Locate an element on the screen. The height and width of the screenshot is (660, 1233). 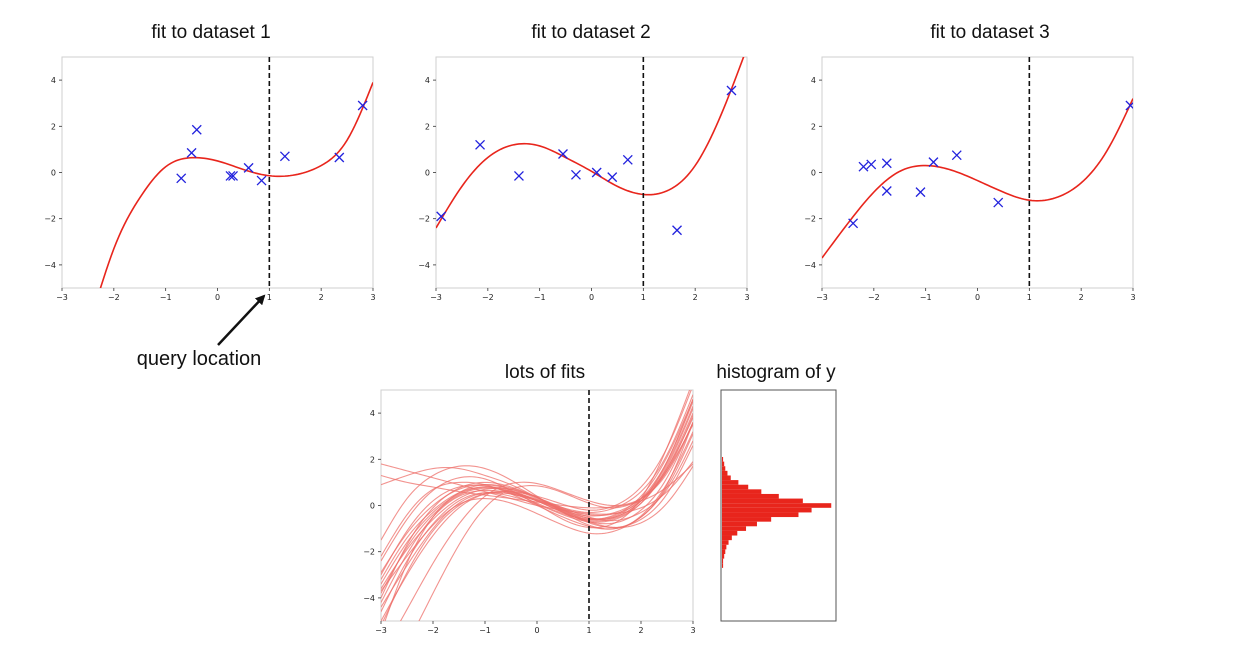
query-location-label: query location is located at coordinates (199, 359).